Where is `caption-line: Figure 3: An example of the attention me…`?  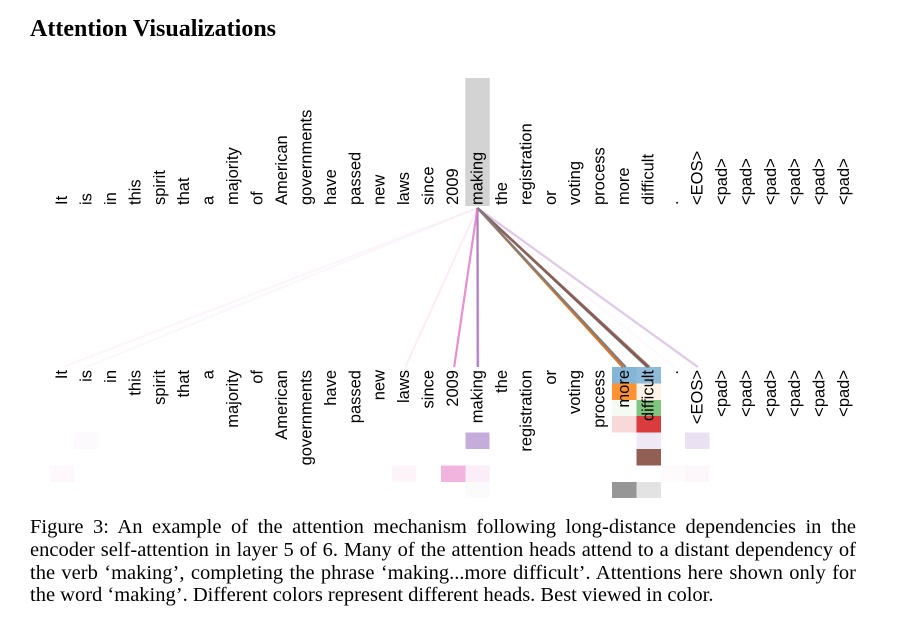
caption-line: Figure 3: An example of the attention me… is located at coordinates (443, 527).